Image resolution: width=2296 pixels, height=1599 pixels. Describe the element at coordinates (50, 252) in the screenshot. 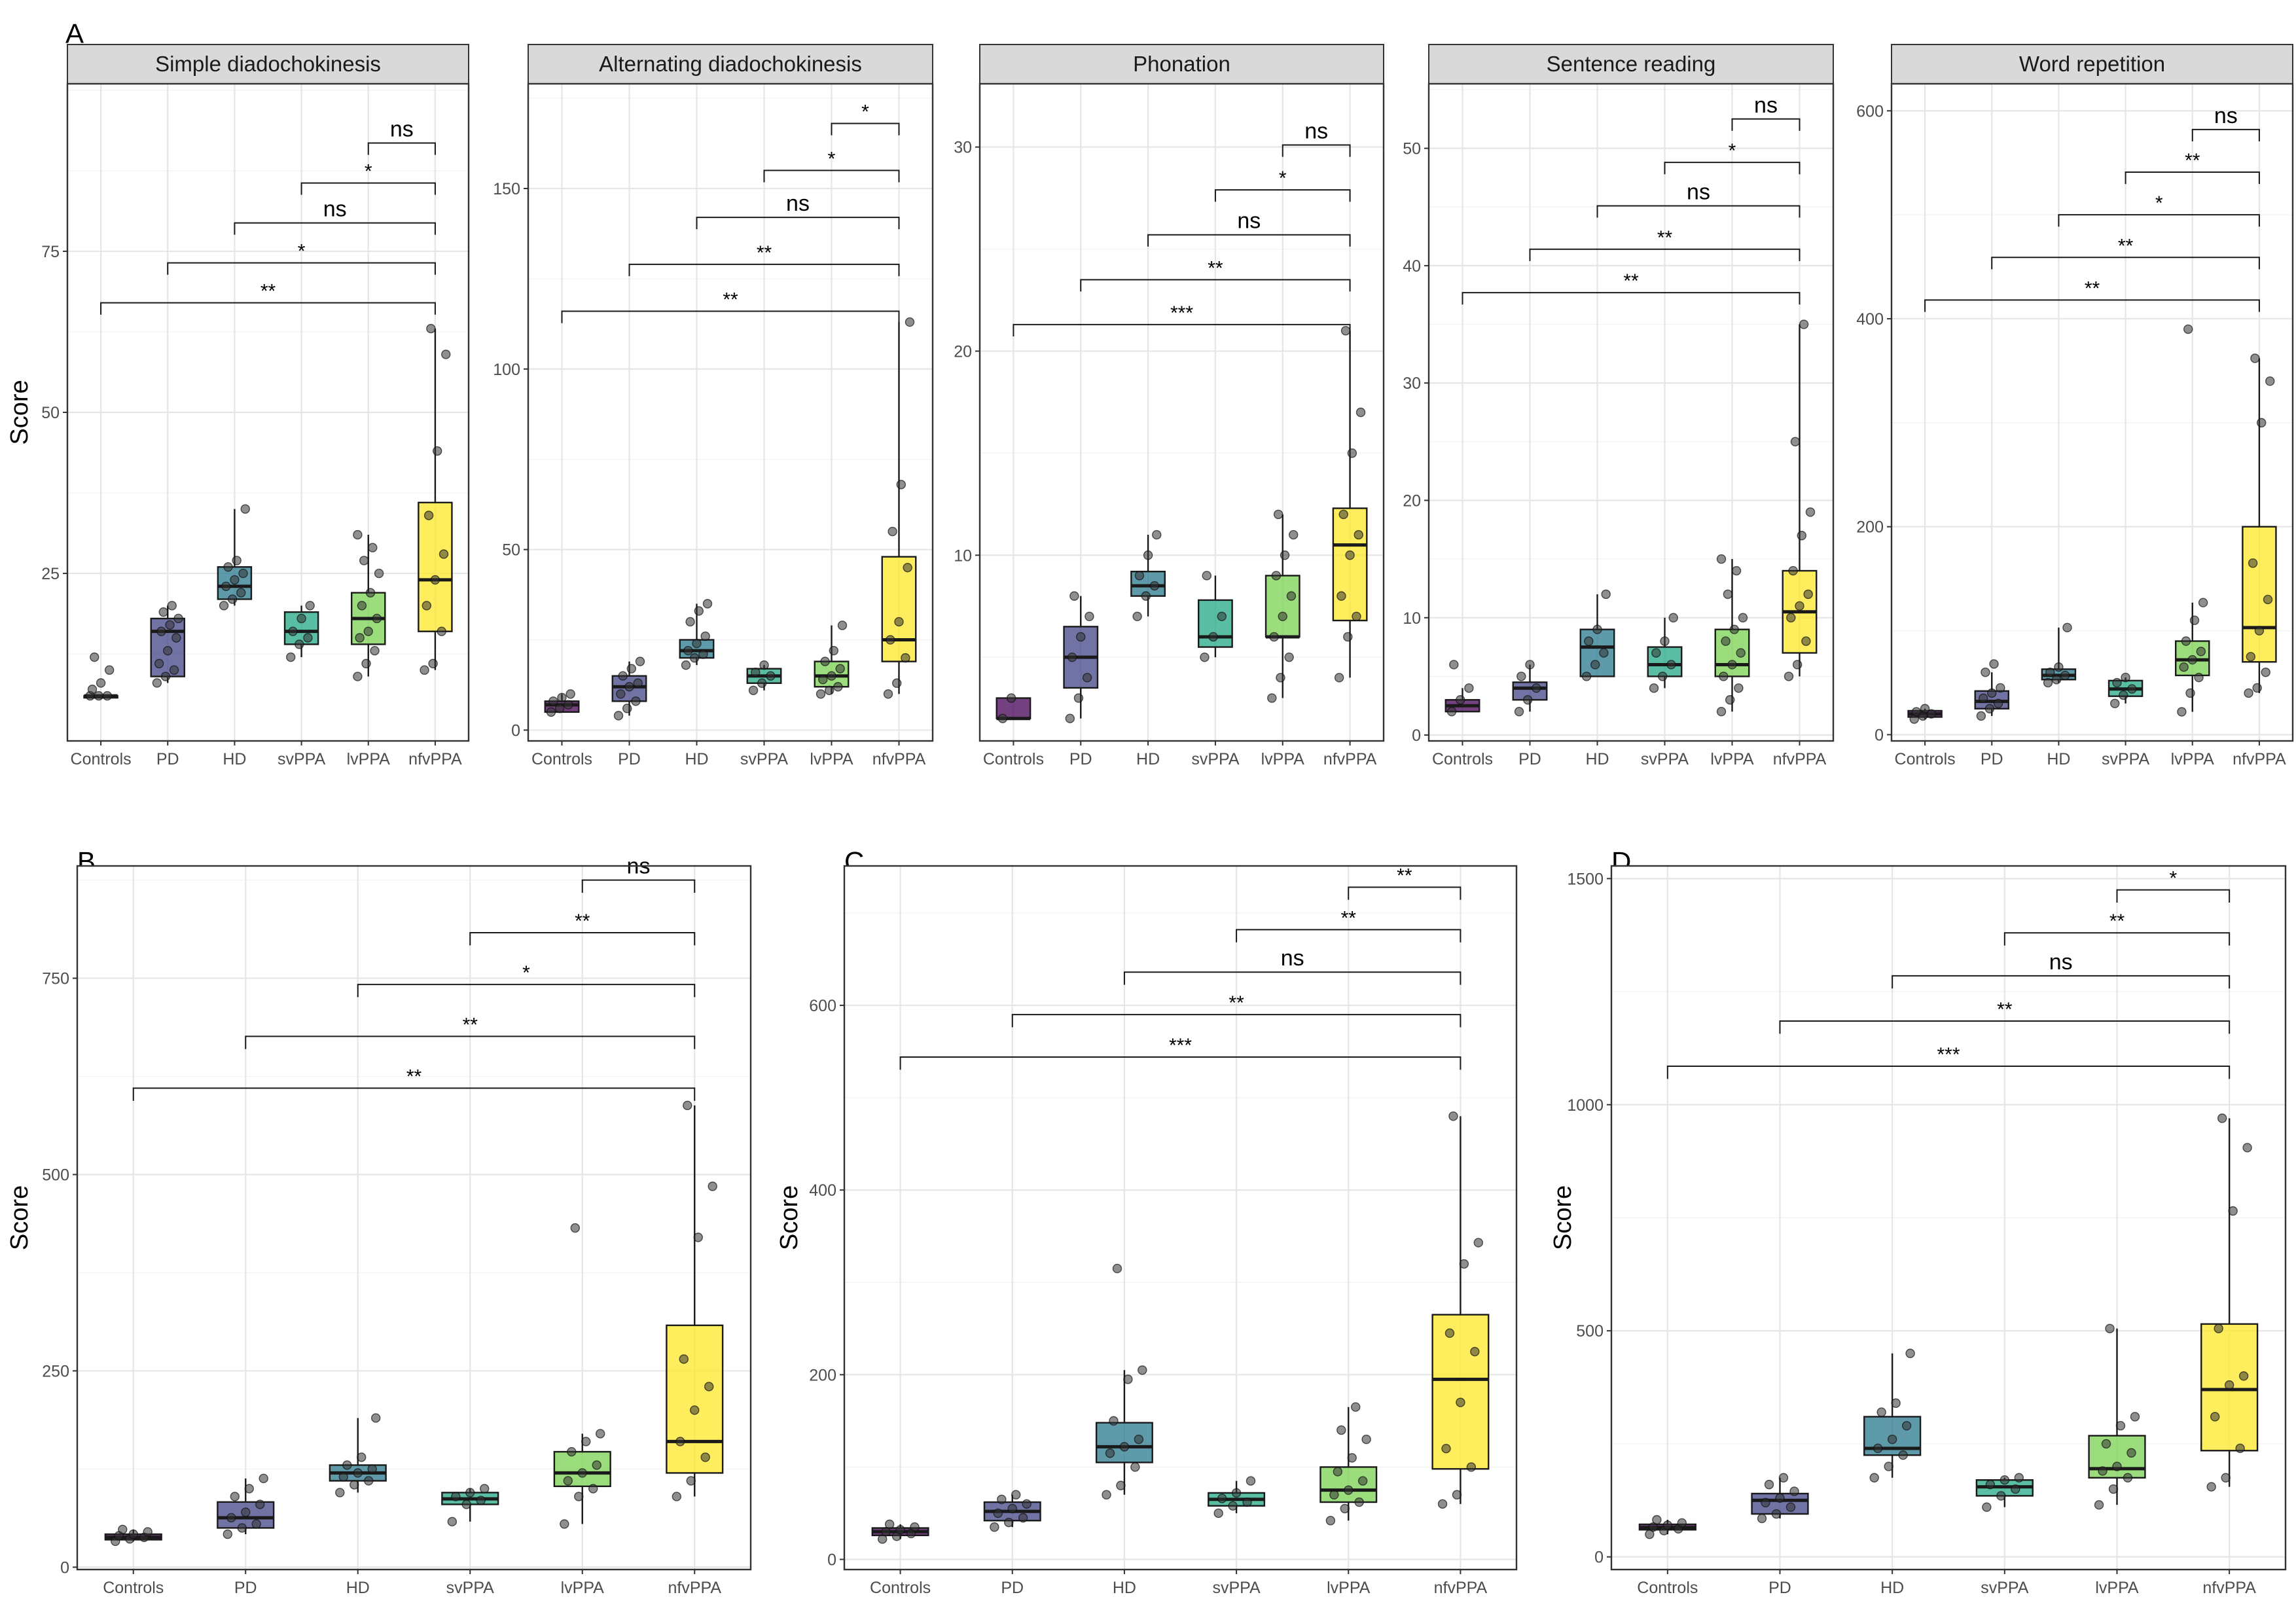

I see `y-tick-label: 75` at that location.